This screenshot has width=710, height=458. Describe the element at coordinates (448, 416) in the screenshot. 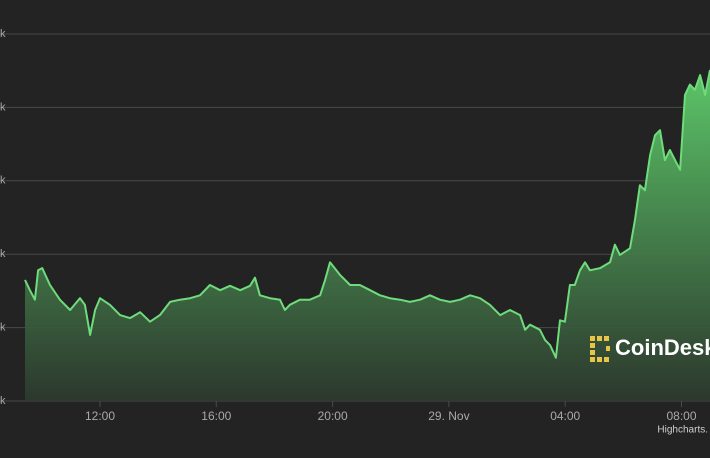

I see `x-tick-label: 29. Nov` at that location.